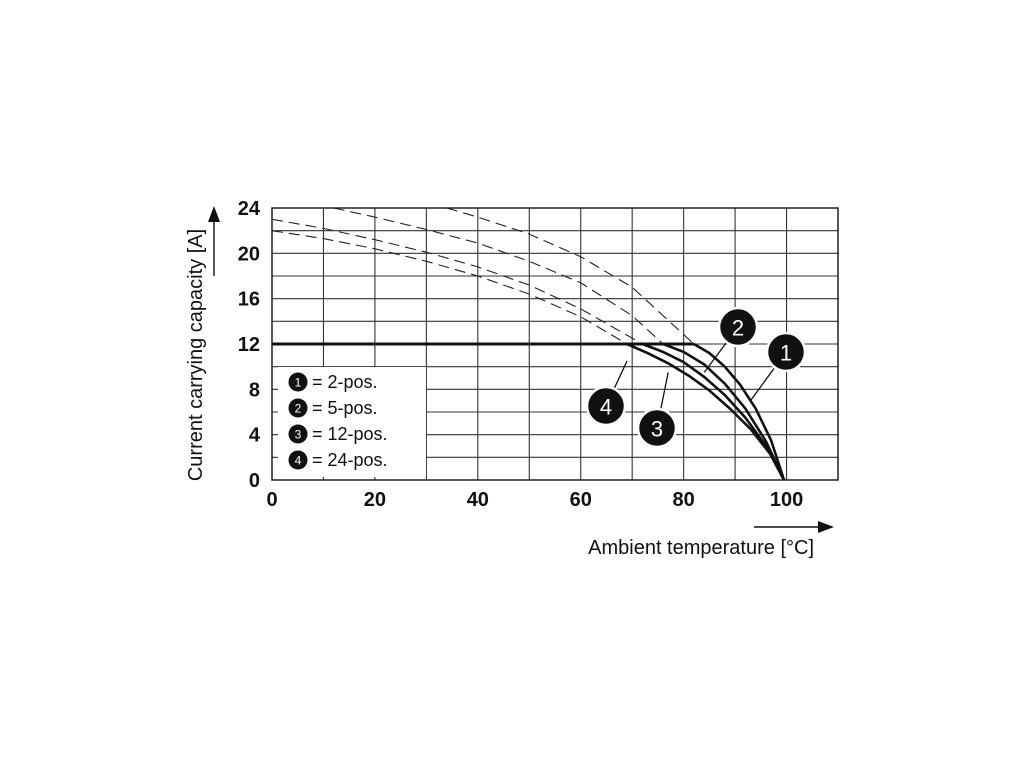 This screenshot has width=1020, height=765. I want to click on legend-item: 3 = 12-pos., so click(338, 434).